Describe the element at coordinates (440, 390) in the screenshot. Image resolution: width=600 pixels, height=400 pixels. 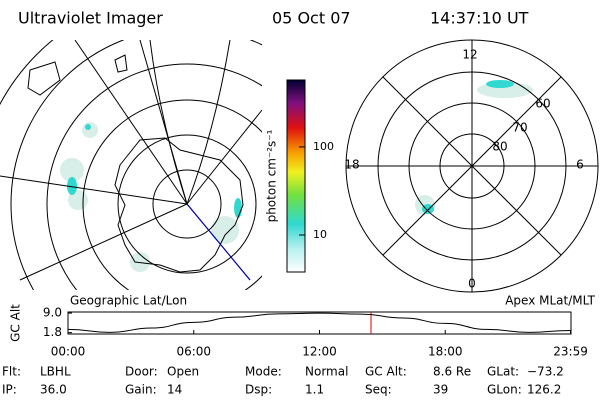
I see `status-value: 39` at that location.